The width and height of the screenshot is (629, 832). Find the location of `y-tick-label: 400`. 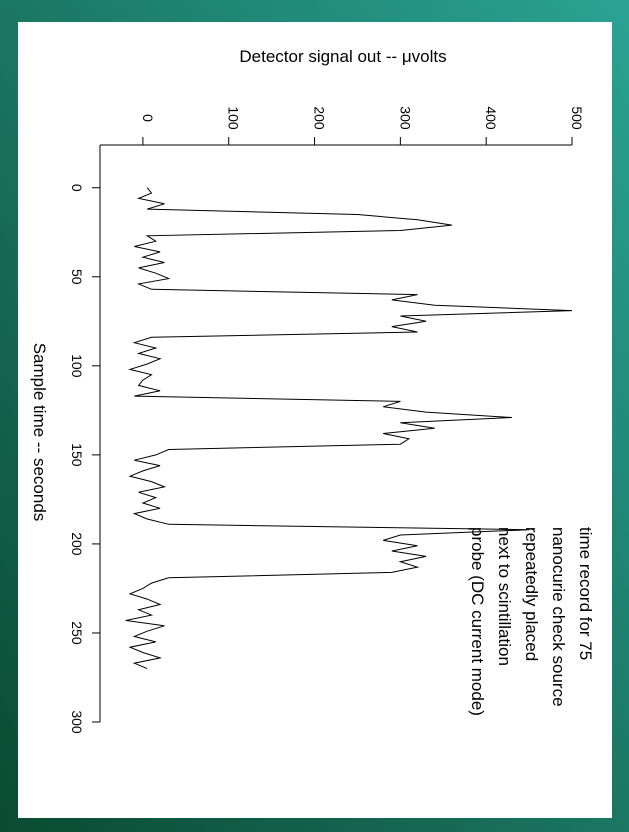

y-tick-label: 400 is located at coordinates (491, 118).